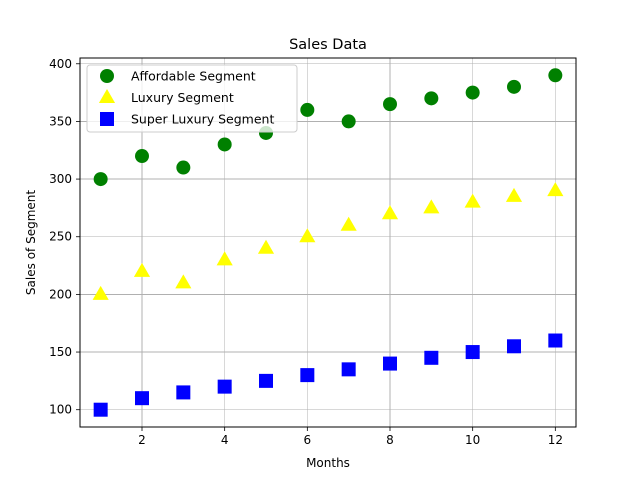 This screenshot has height=484, width=640. What do you see at coordinates (390, 440) in the screenshot?
I see `x-tick-label: 8` at bounding box center [390, 440].